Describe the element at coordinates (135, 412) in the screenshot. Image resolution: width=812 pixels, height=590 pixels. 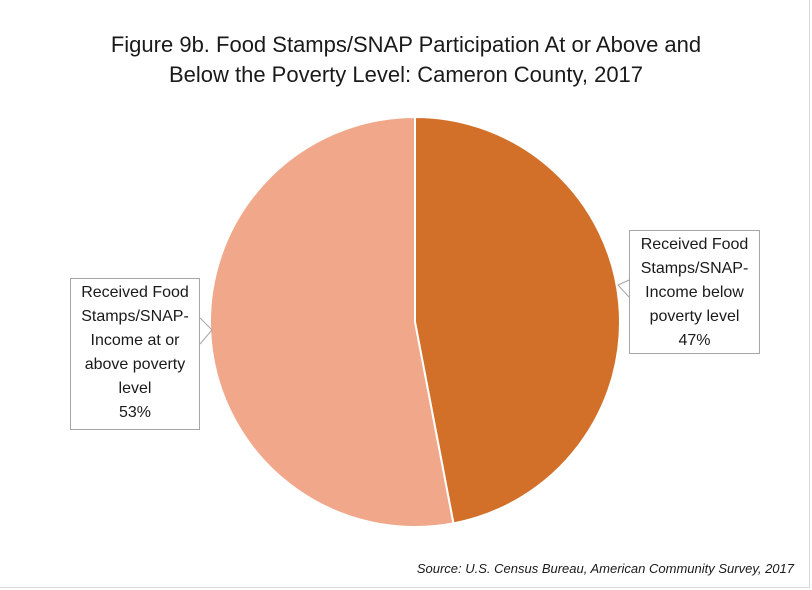
I see `callout-above-value: 53%` at that location.